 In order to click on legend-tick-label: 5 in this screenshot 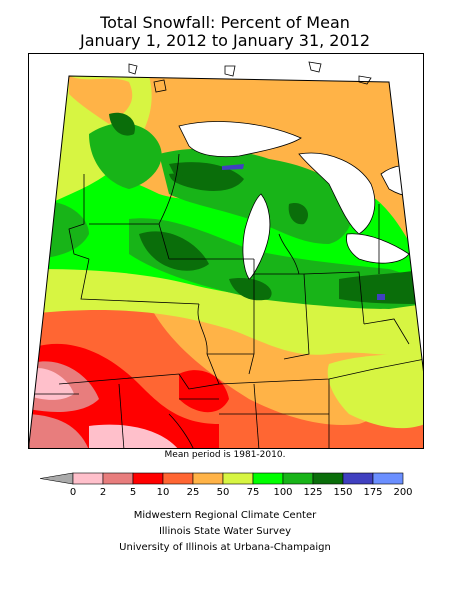, I will do `click(133, 492)`.